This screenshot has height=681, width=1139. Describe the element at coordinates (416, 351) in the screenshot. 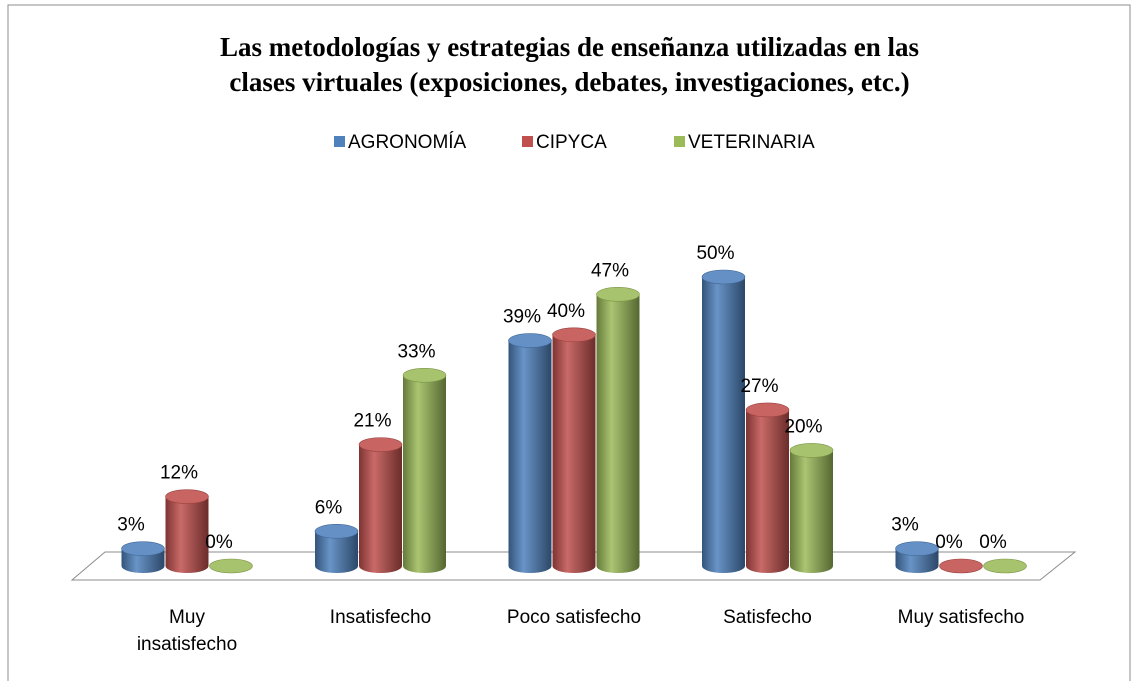

I see `data-label: 33%` at that location.